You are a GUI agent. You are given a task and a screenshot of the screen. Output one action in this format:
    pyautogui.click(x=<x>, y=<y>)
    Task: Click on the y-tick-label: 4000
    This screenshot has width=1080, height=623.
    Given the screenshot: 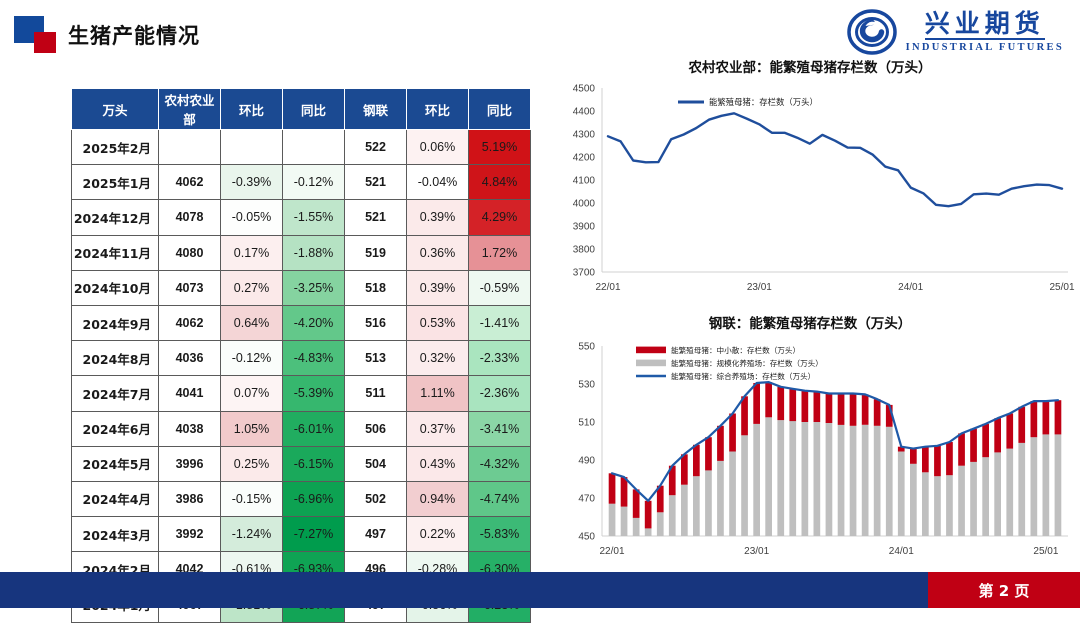 What is the action you would take?
    pyautogui.click(x=584, y=204)
    